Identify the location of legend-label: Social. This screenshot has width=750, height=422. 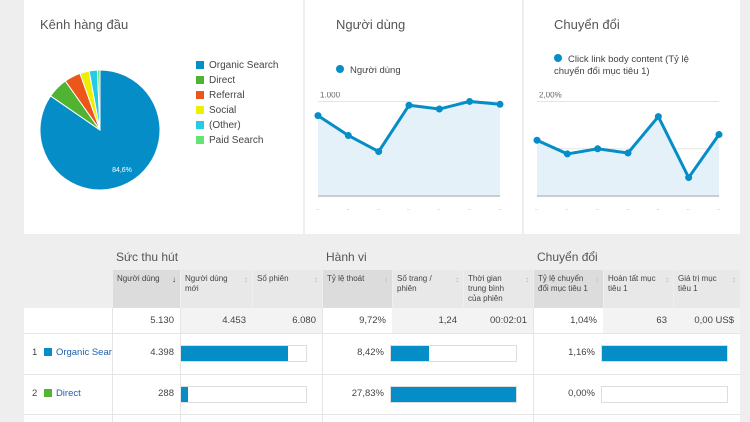
(223, 110).